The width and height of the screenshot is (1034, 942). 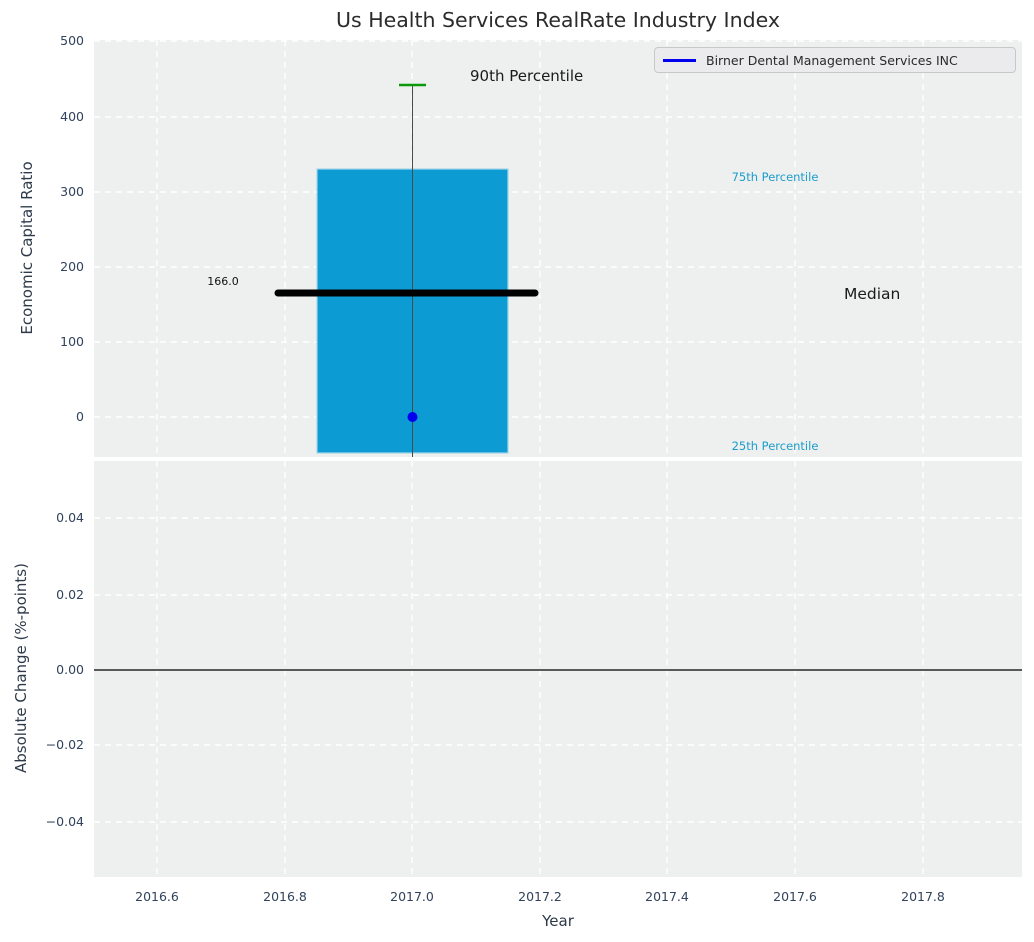 What do you see at coordinates (795, 896) in the screenshot?
I see `xtick-2017-6: 2017.6` at bounding box center [795, 896].